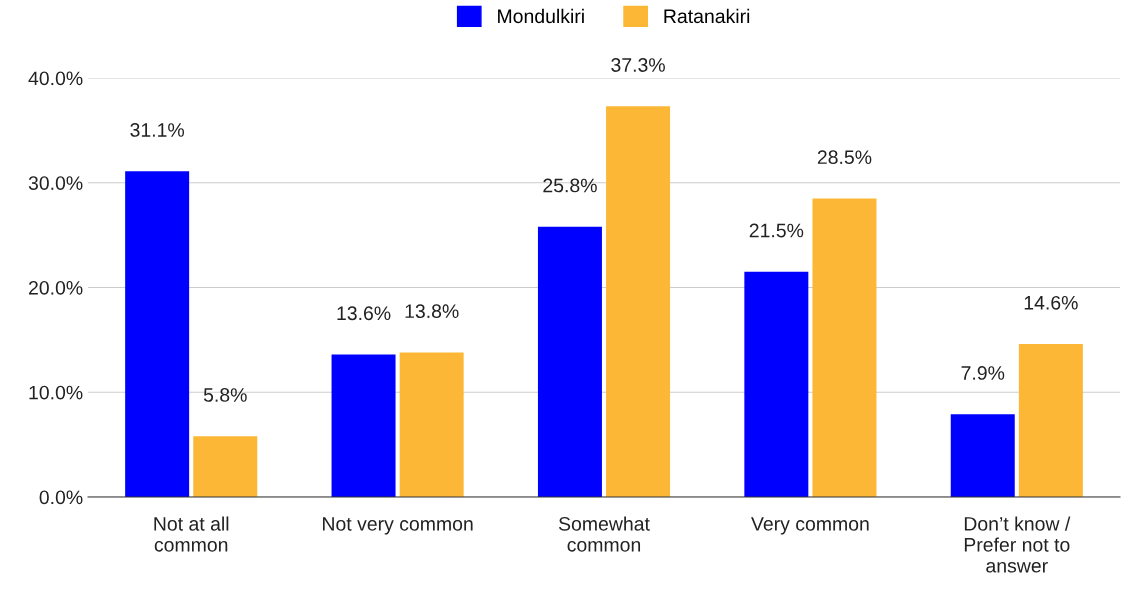 This screenshot has height=589, width=1132. I want to click on x-tick-label: Very common, so click(810, 526).